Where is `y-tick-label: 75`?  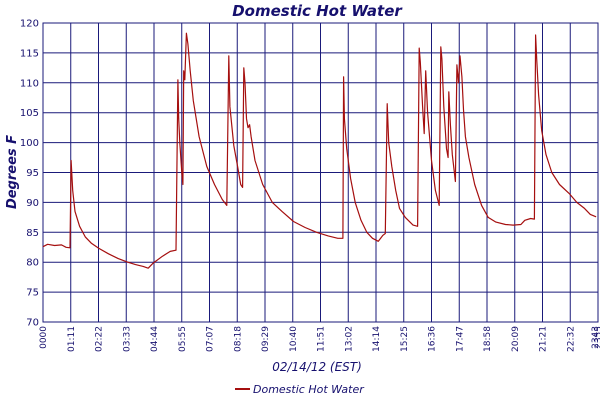 y-tick-label: 75 is located at coordinates (32, 293).